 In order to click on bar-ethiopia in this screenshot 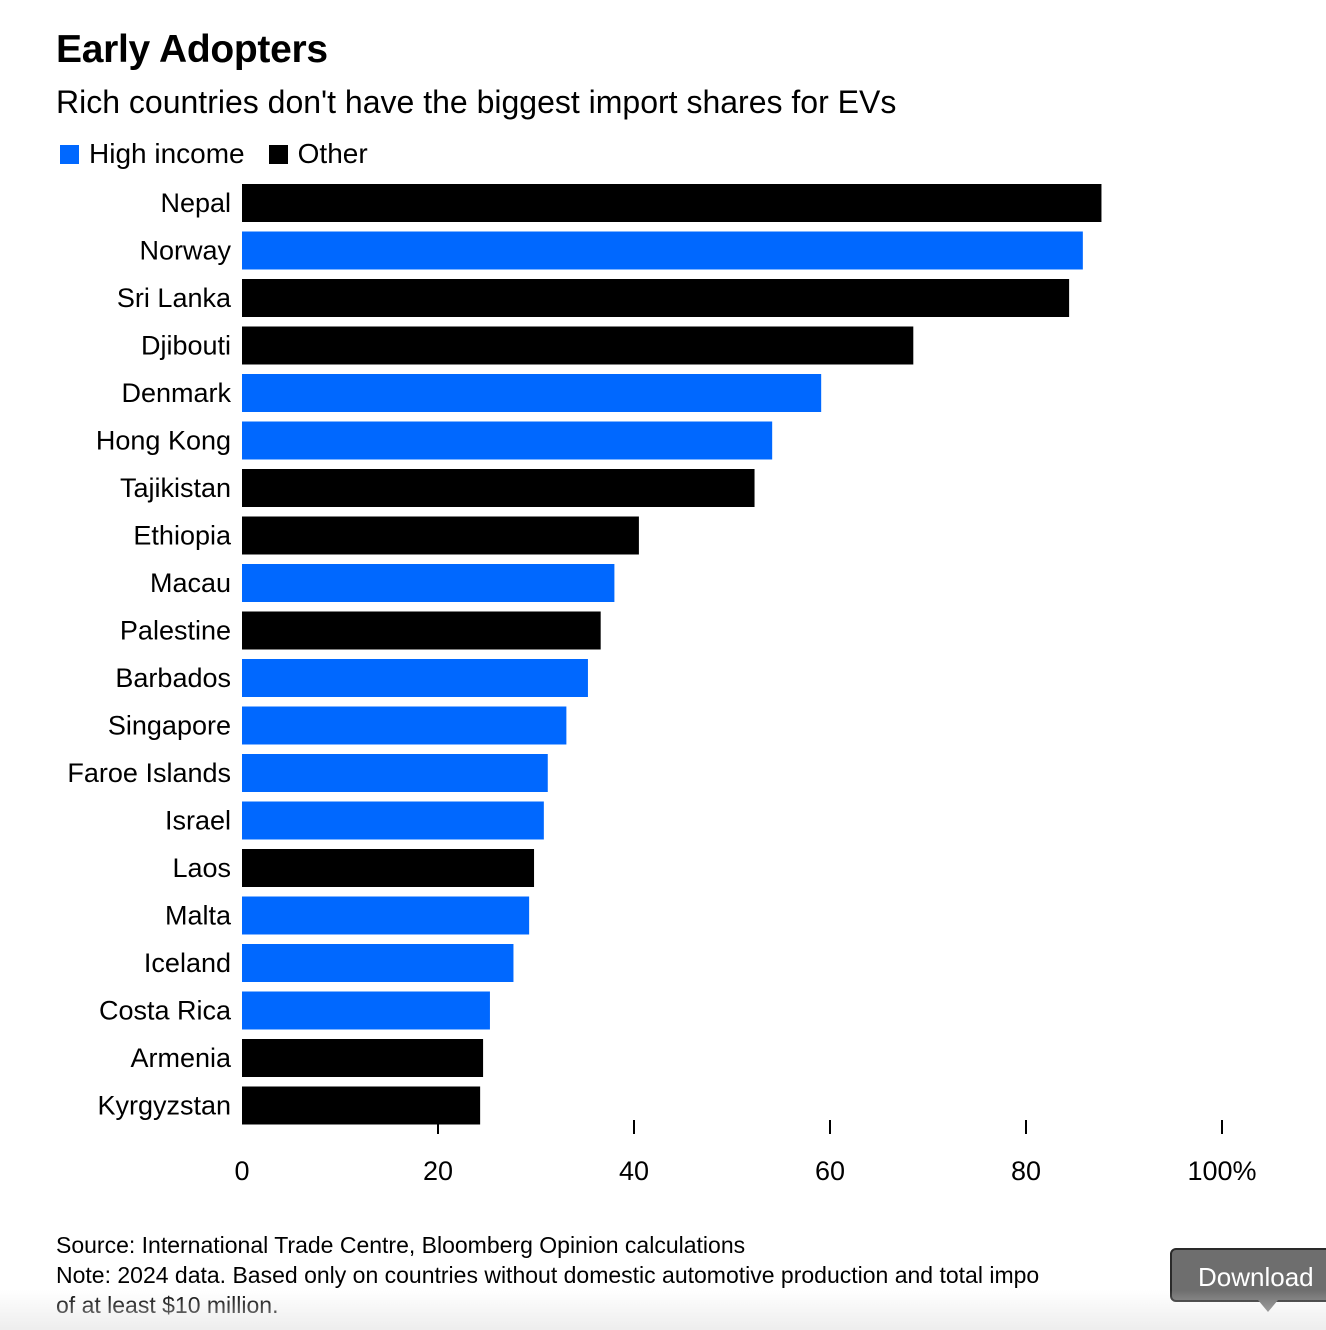, I will do `click(440, 535)`.